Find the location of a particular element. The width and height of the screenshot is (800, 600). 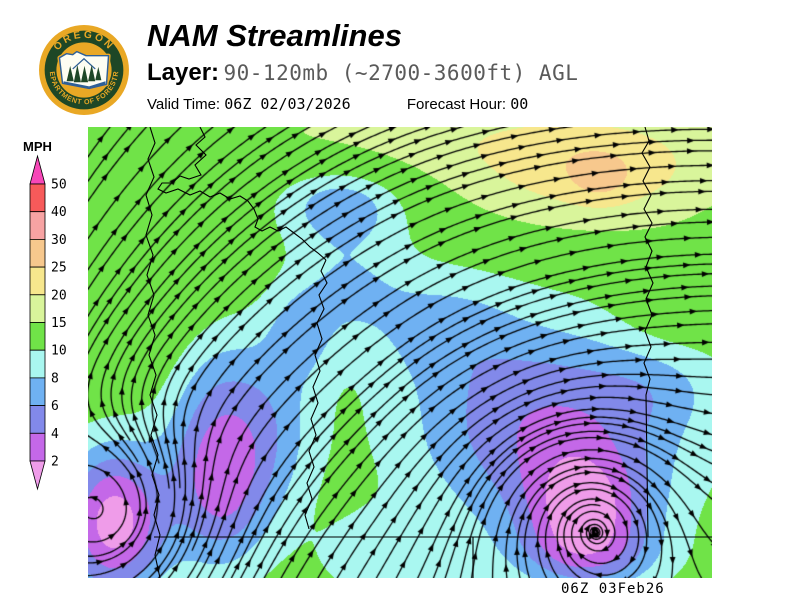

legend-tick-label: 8 is located at coordinates (55, 378).